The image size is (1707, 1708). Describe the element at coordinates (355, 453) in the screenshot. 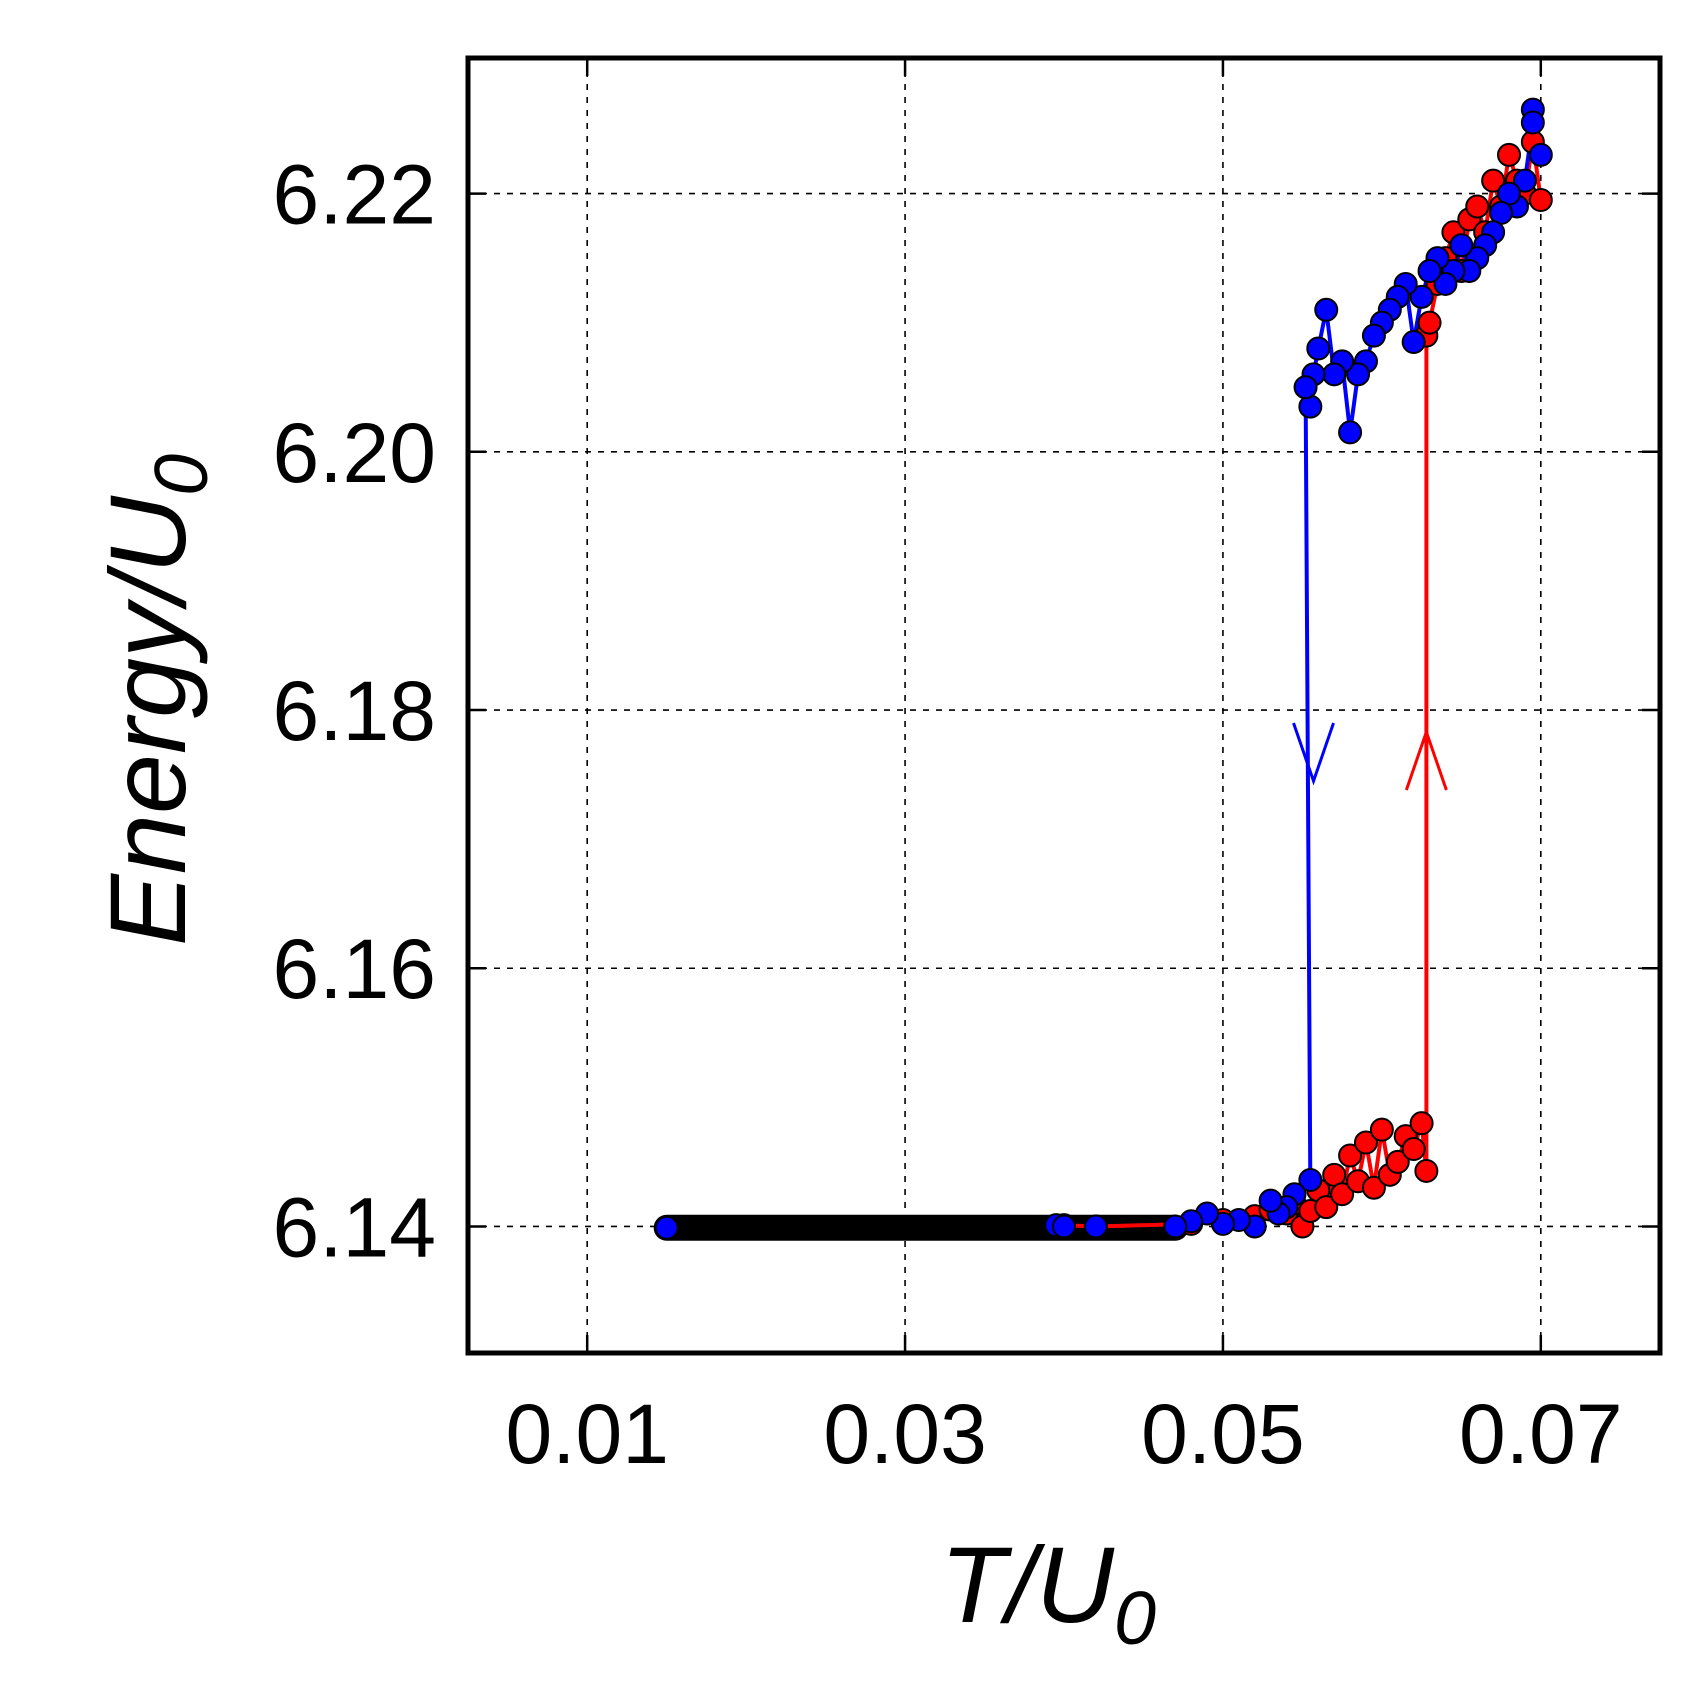

I see `y-tick-label: 6.20` at that location.